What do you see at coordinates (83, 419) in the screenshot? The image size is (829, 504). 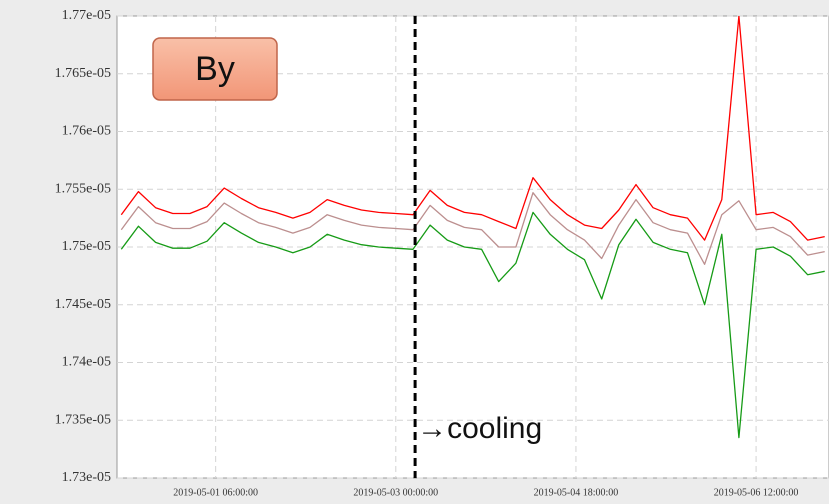 I see `y-tick-label: 1.735e-05` at bounding box center [83, 419].